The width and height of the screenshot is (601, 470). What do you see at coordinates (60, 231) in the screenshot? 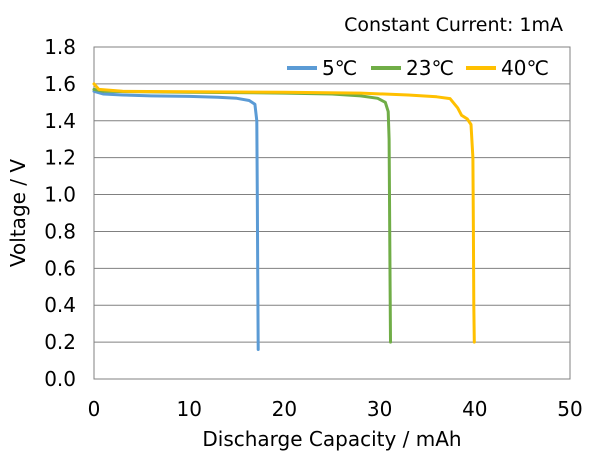
I see `y-tick-label: 0.8` at bounding box center [60, 231].